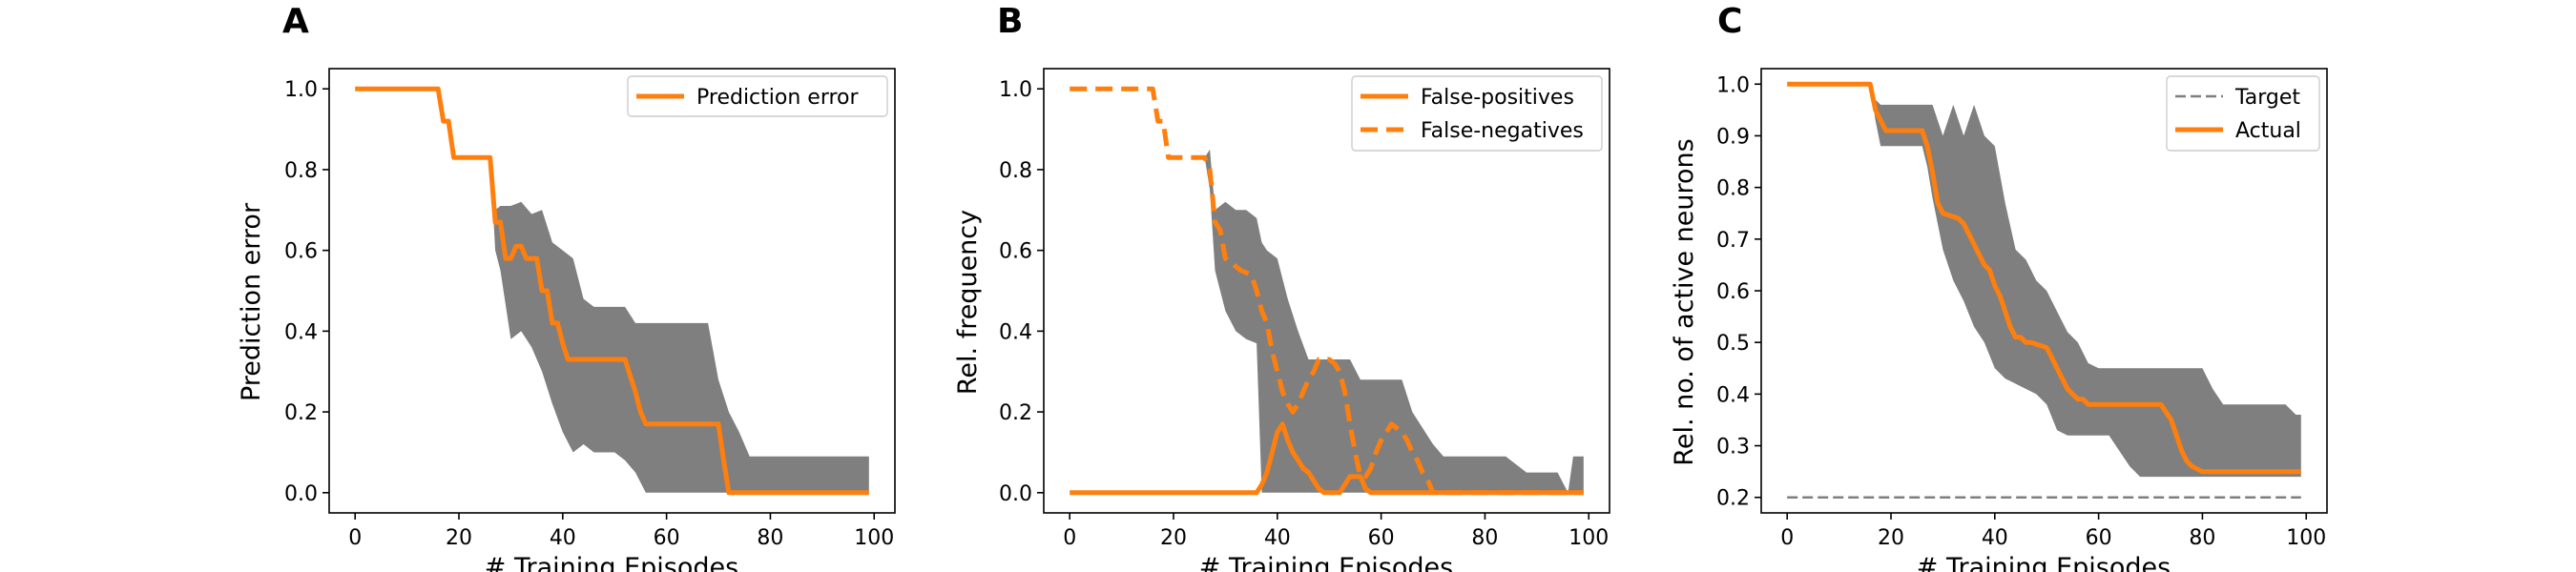 Image resolution: width=2576 pixels, height=572 pixels. What do you see at coordinates (968, 302) in the screenshot?
I see `y-axis-label-b: Rel. frequency` at bounding box center [968, 302].